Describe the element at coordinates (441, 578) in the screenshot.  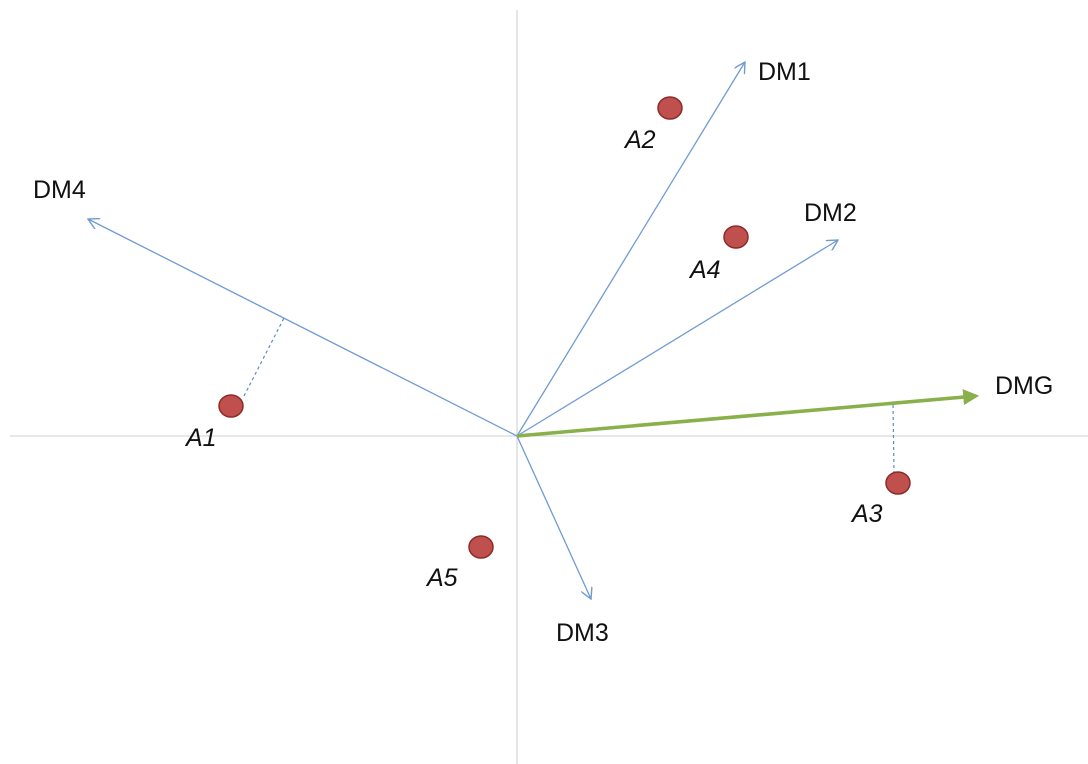
I see `a5-label: A5` at that location.